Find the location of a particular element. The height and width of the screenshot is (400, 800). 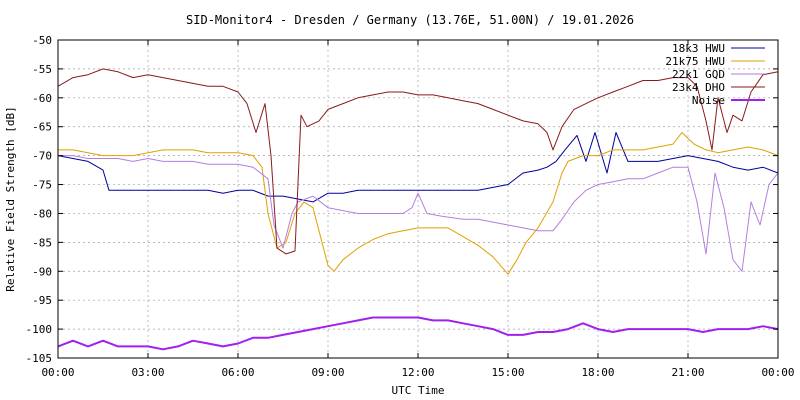

x-tick-label: 09:00 is located at coordinates (327, 372).